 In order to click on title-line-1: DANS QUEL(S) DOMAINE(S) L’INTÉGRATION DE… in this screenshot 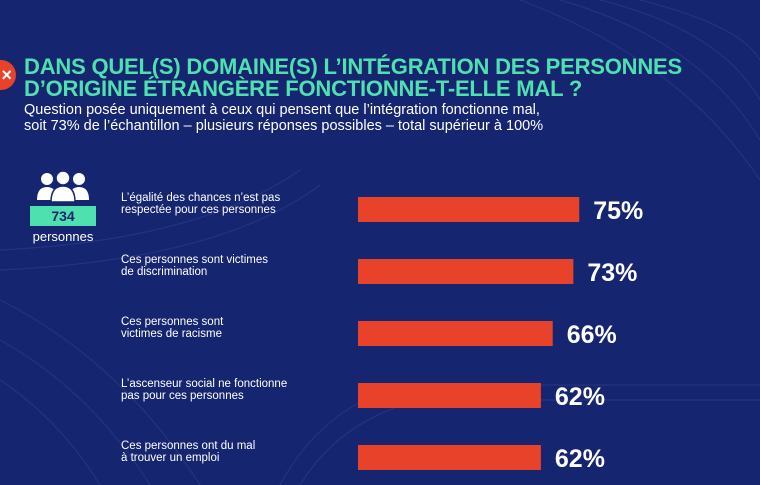, I will do `click(353, 66)`.